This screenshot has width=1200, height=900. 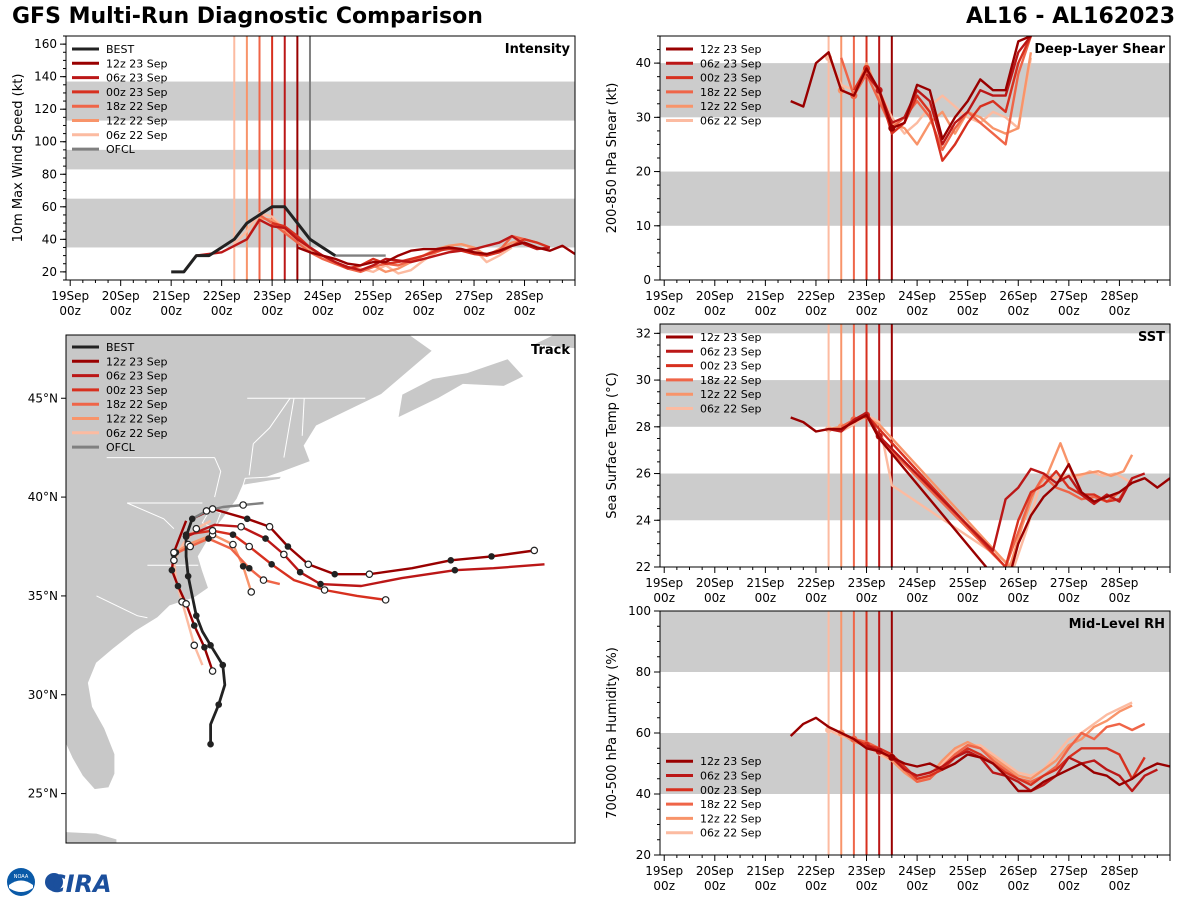 What do you see at coordinates (373, 296) in the screenshot?
I see `intensity-xtick-label-day: 25Sep` at bounding box center [373, 296].